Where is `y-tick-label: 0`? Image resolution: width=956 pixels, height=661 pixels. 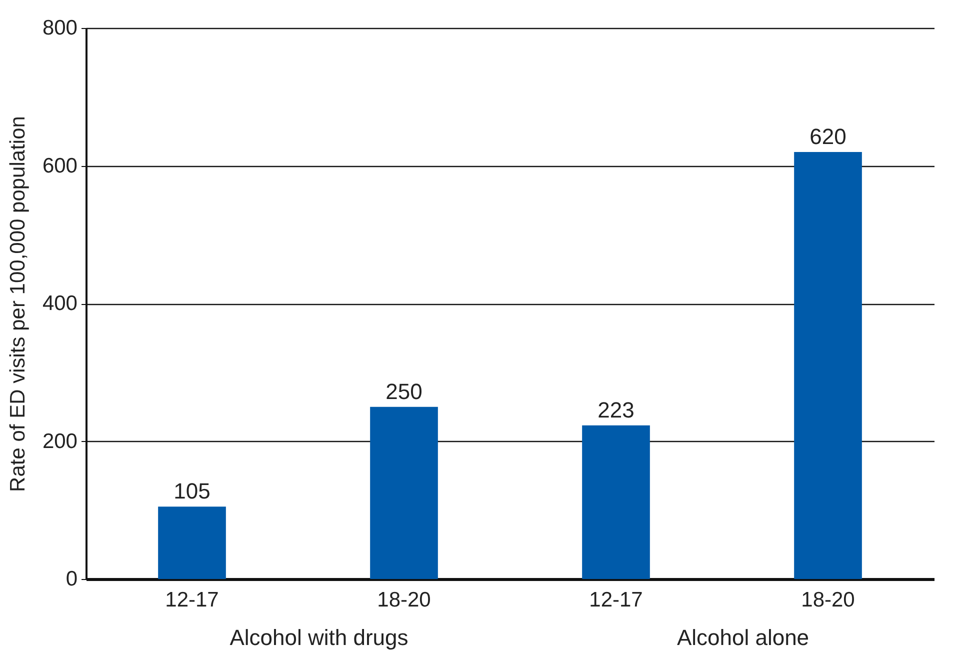 y-tick-label: 0 is located at coordinates (72, 579).